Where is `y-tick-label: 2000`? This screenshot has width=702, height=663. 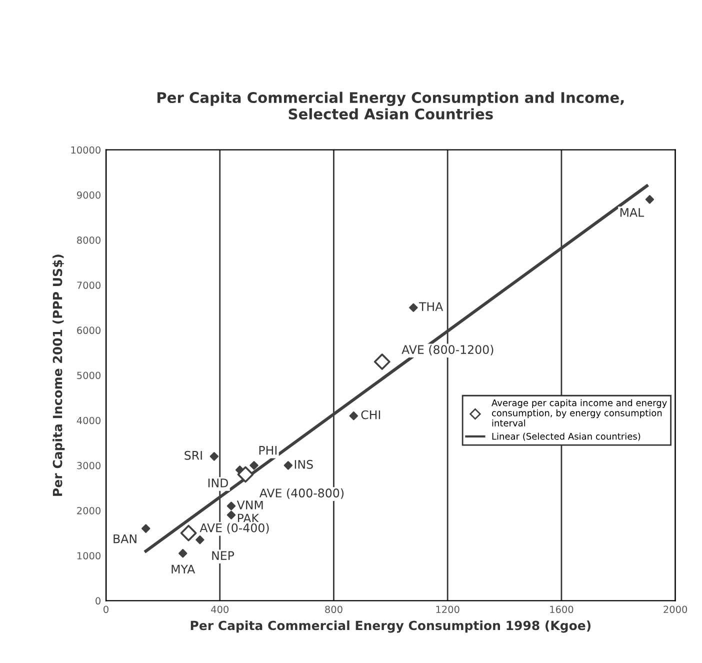
y-tick-label: 2000 is located at coordinates (88, 510).